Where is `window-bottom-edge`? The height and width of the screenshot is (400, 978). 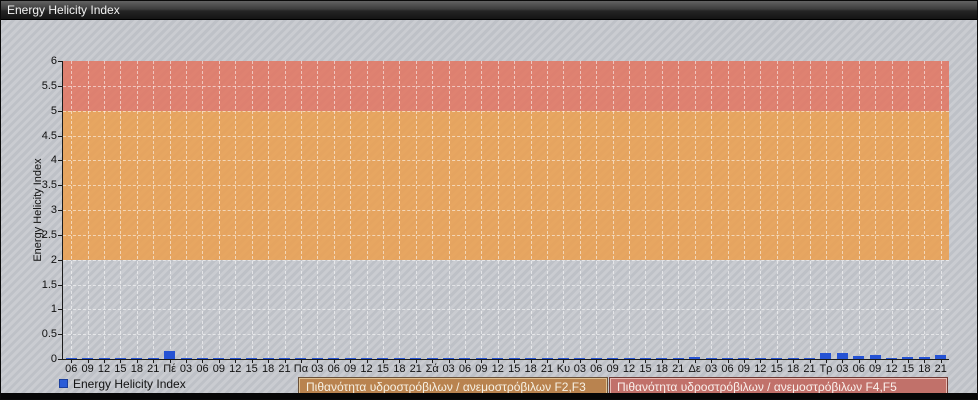 window-bottom-edge is located at coordinates (489, 396).